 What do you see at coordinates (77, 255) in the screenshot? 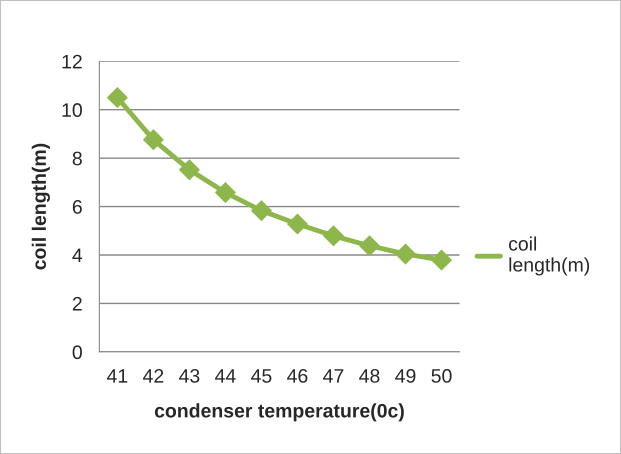
I see `y-tick-label: 4` at bounding box center [77, 255].